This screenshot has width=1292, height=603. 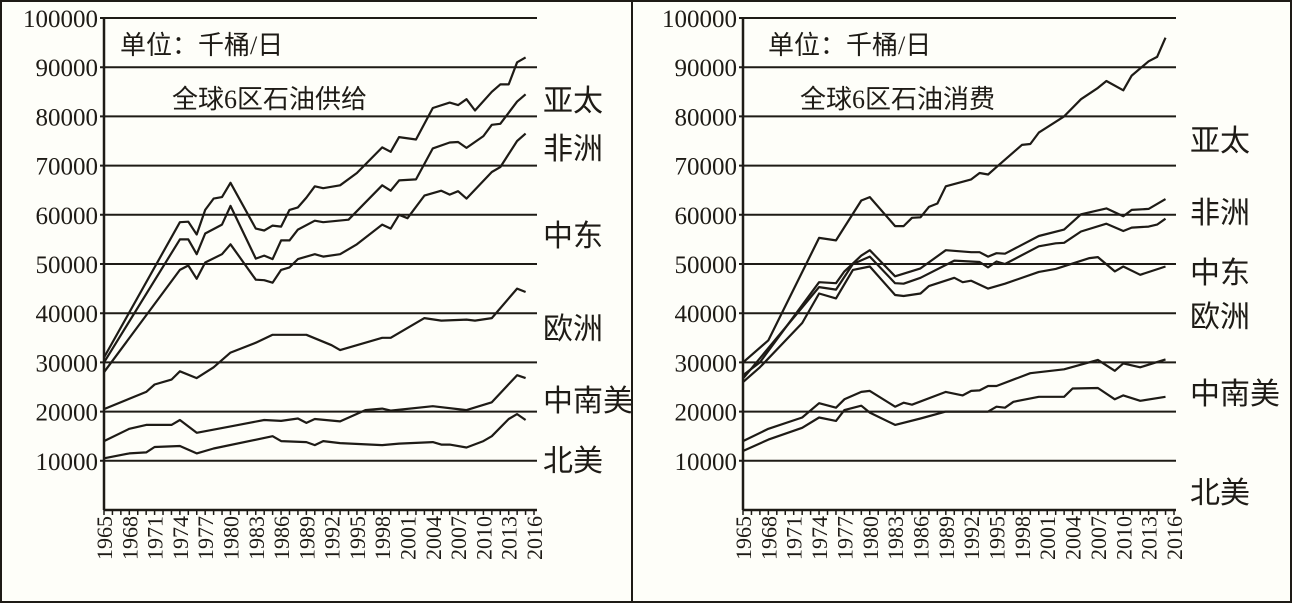 What do you see at coordinates (269, 99) in the screenshot?
I see `chart-title: 全球6区石油供给` at bounding box center [269, 99].